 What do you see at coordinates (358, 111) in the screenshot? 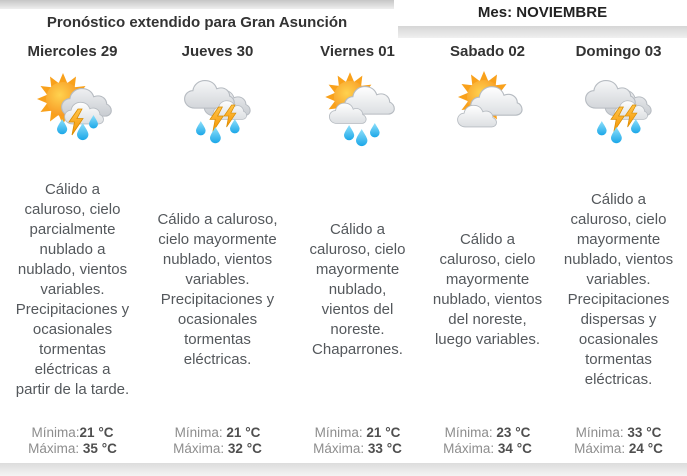
I see `sun-clouds-rain-icon` at bounding box center [358, 111].